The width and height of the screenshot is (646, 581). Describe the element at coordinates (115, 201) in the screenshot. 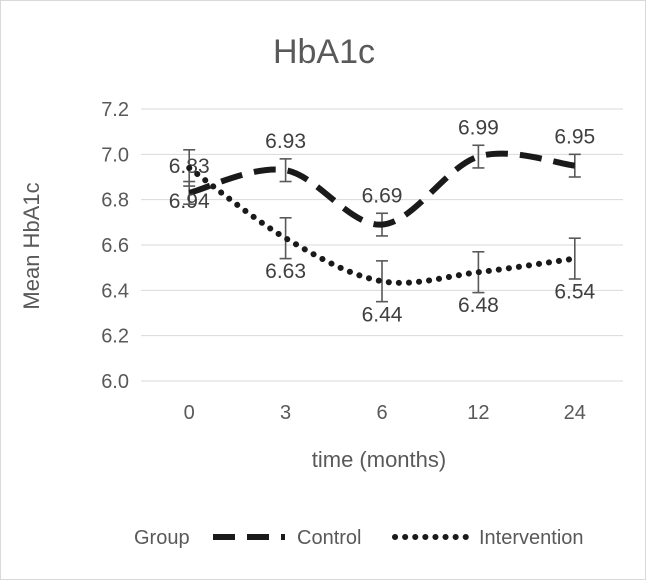

I see `y-tick-label: 6.8` at that location.